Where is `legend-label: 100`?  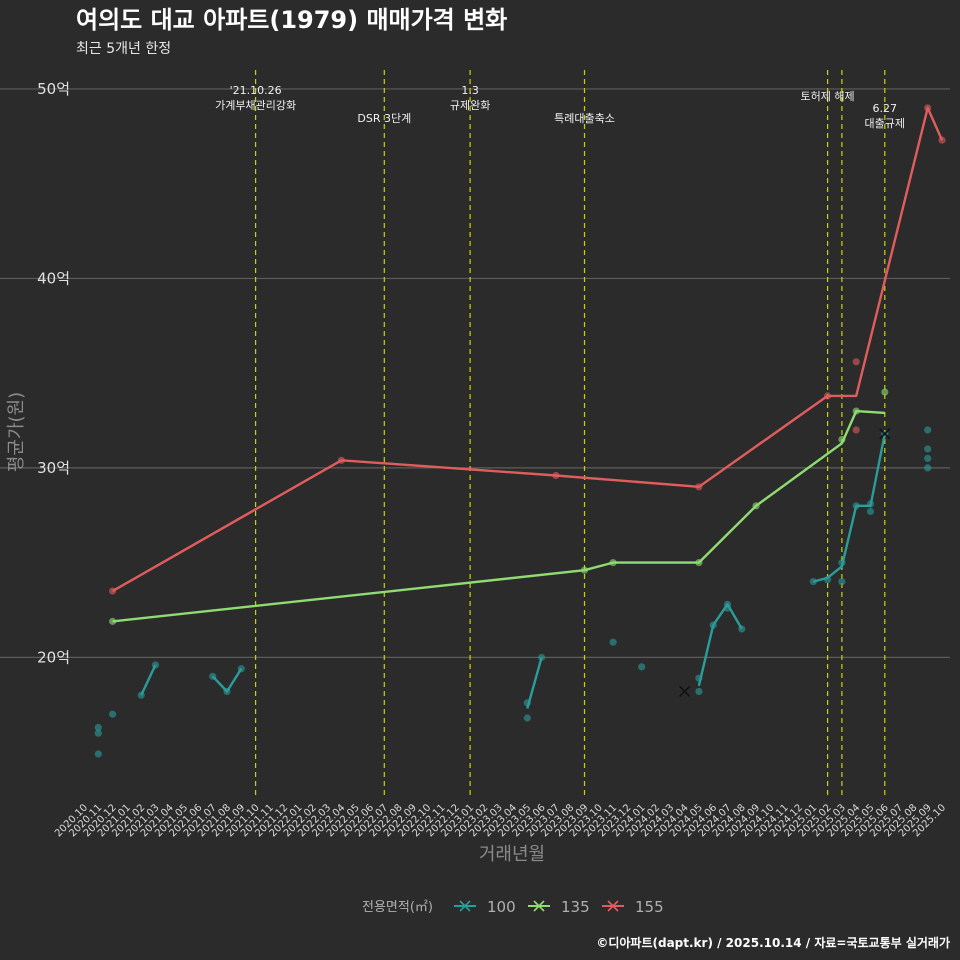 legend-label: 100 is located at coordinates (501, 907).